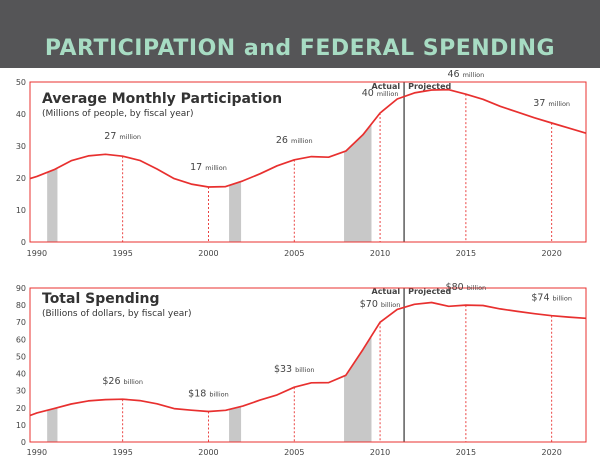  What do you see at coordinates (465, 74) in the screenshot?
I see `data-label: 46 million` at bounding box center [465, 74].